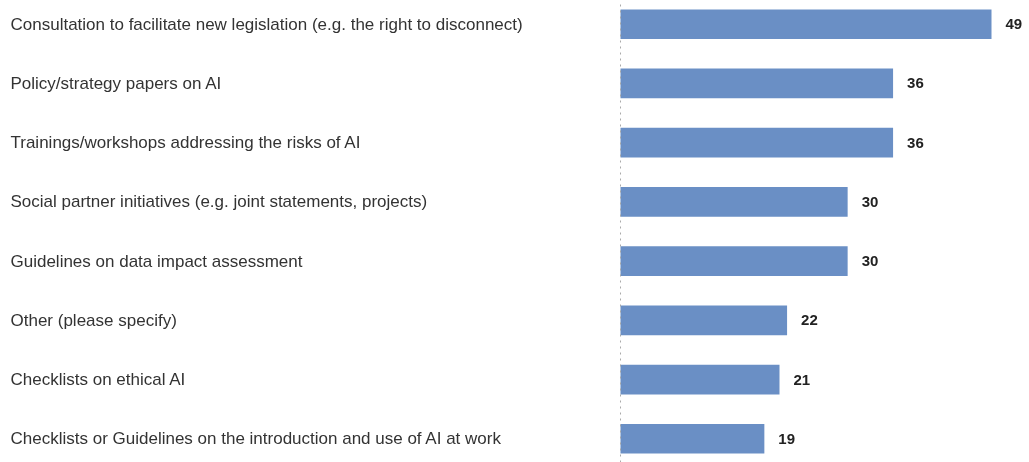 Image resolution: width=1029 pixels, height=462 pixels. What do you see at coordinates (787, 438) in the screenshot?
I see `data-label: 19` at bounding box center [787, 438].